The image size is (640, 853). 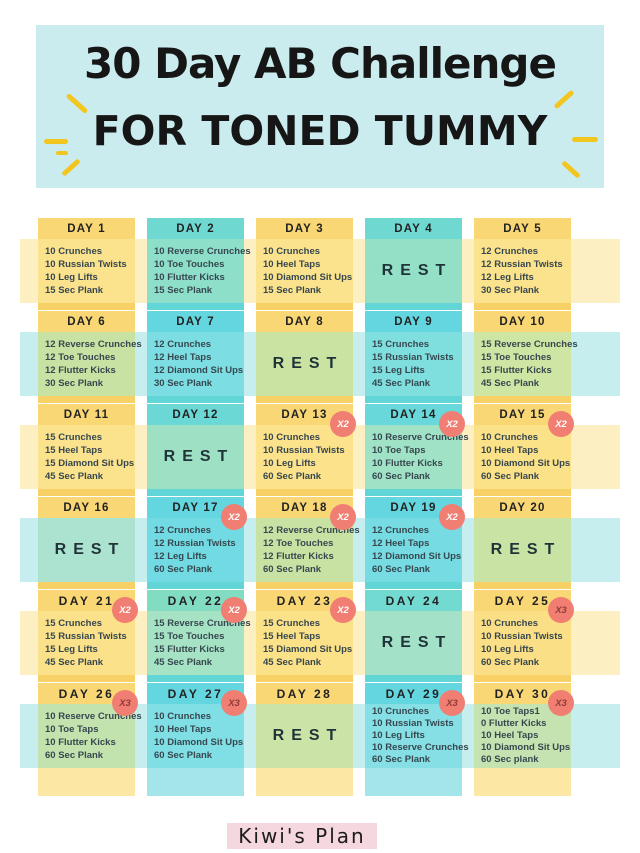 I want to click on poster-title: 30 Day AB Challenge, so click(x=320, y=63).